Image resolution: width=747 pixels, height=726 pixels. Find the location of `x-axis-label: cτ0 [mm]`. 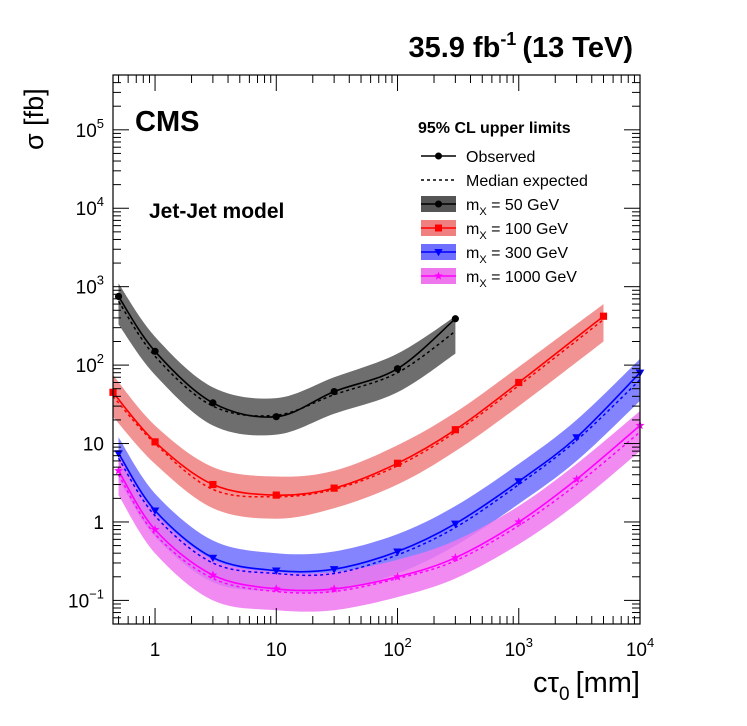

x-axis-label: cτ0 [mm] is located at coordinates (586, 686).